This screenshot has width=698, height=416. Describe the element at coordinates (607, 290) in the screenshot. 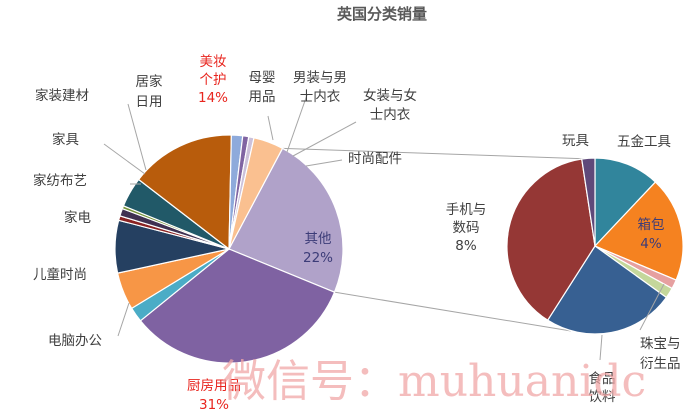

I see `secondary-slice-食品饮料` at that location.